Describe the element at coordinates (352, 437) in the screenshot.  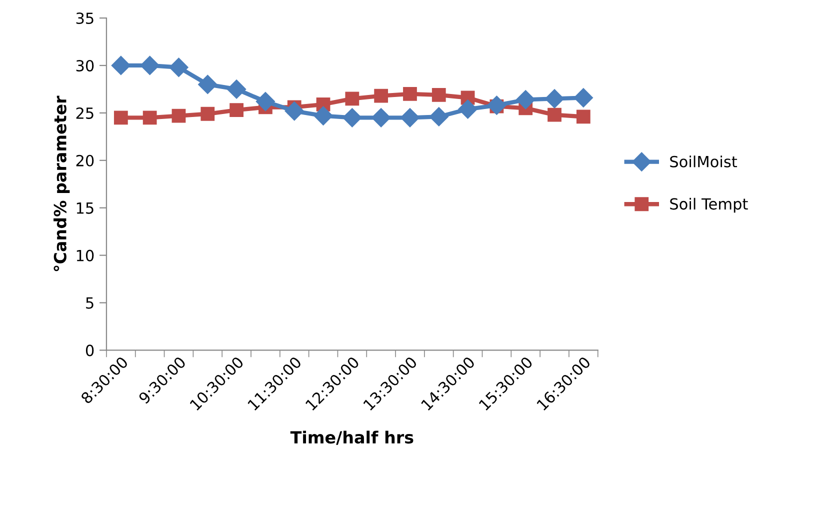
I see `x-axis-title: Time/half hrs` at that location.